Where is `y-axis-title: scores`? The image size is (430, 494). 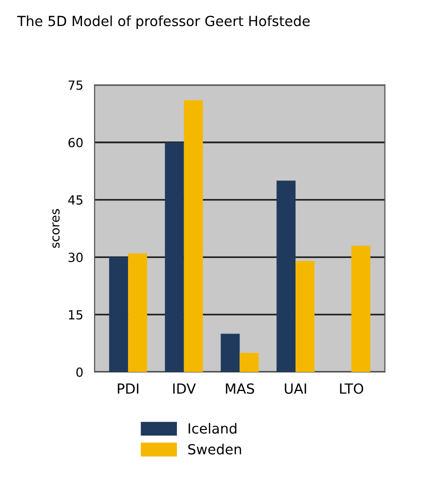
y-axis-title: scores is located at coordinates (56, 228).